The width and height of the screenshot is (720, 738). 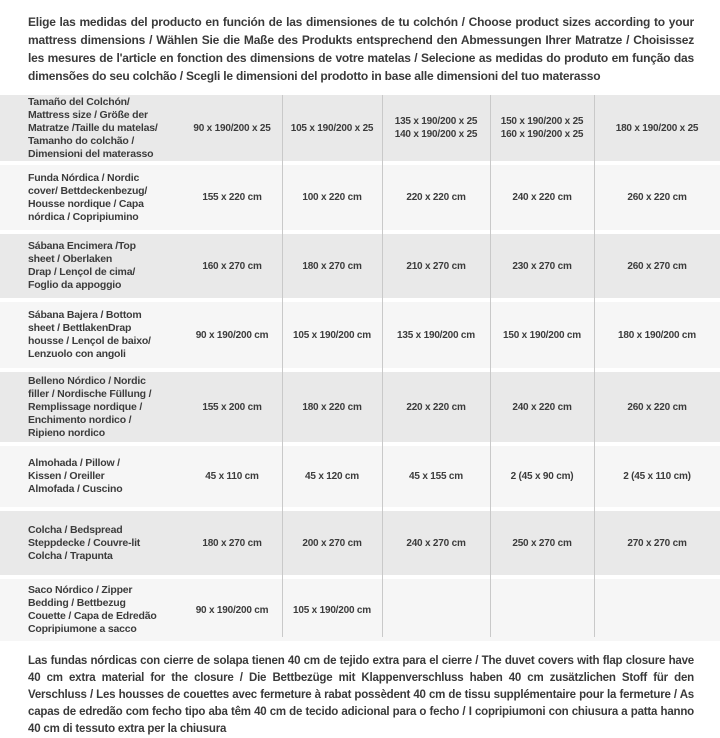 What do you see at coordinates (657, 476) in the screenshot?
I see `size-cell: 2 (45 x 110 cm)` at bounding box center [657, 476].